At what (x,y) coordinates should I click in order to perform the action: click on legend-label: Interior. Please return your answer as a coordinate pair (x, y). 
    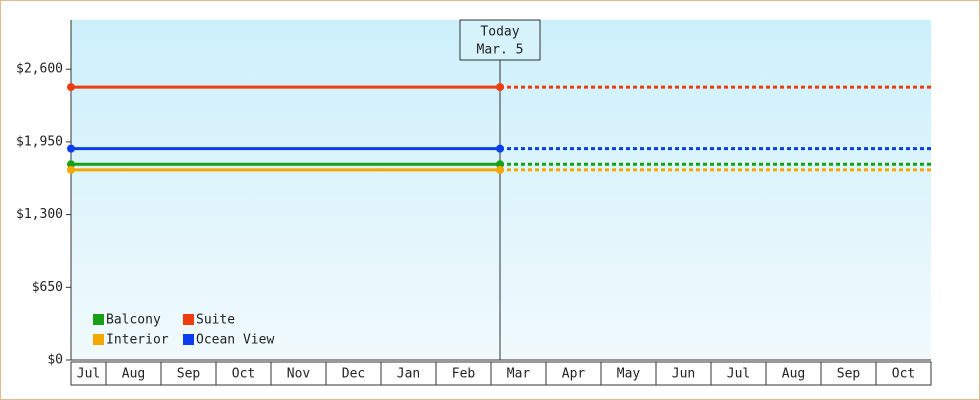
    Looking at the image, I should click on (137, 340).